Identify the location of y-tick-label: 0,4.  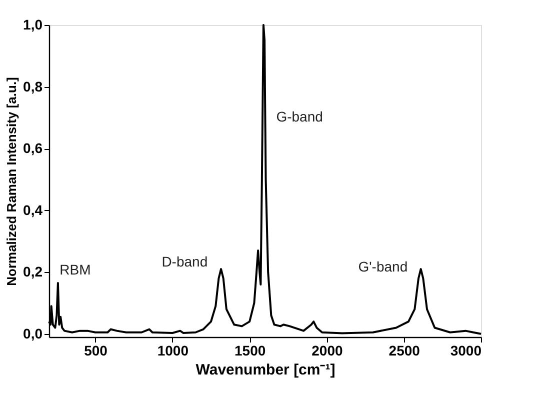
(33, 210).